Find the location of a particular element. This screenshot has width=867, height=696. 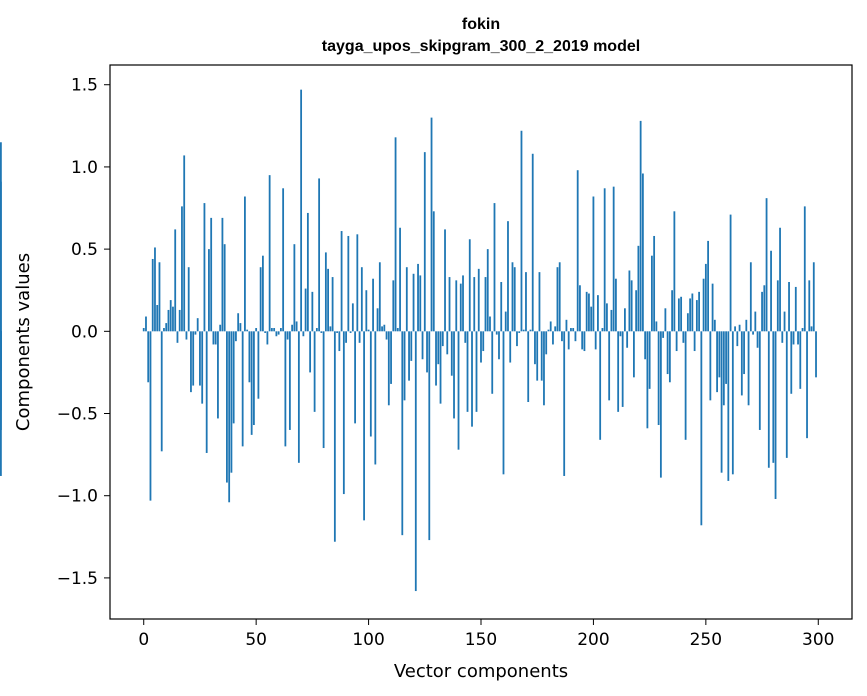

y-tick-label: 1.0 is located at coordinates (84, 168).